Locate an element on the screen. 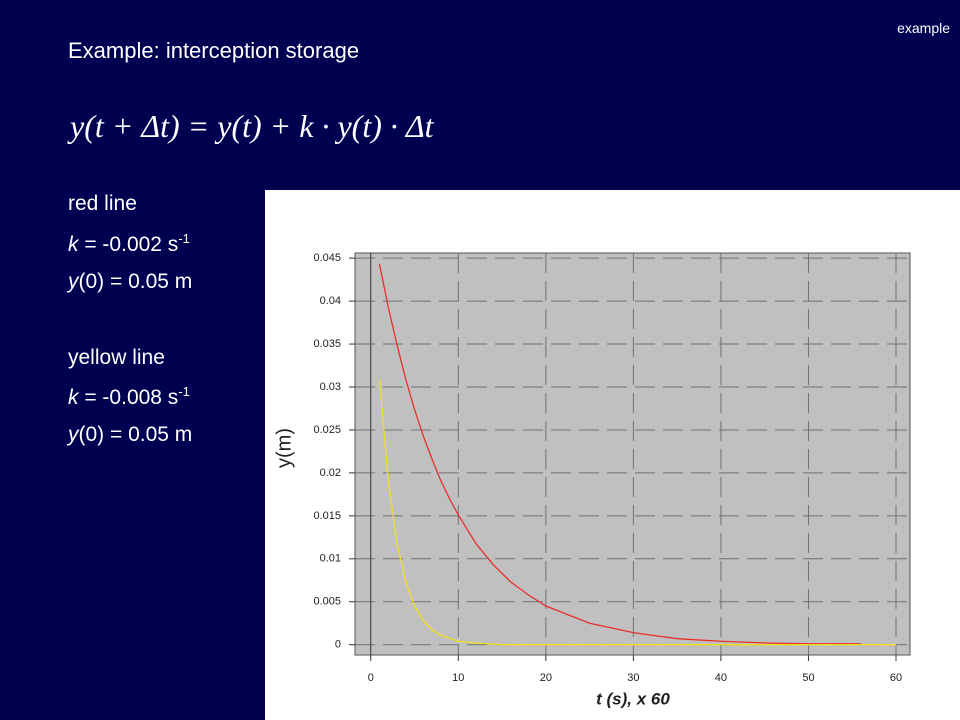 This screenshot has height=720, width=960. note-k: k = -0.008 s-1 is located at coordinates (129, 397).